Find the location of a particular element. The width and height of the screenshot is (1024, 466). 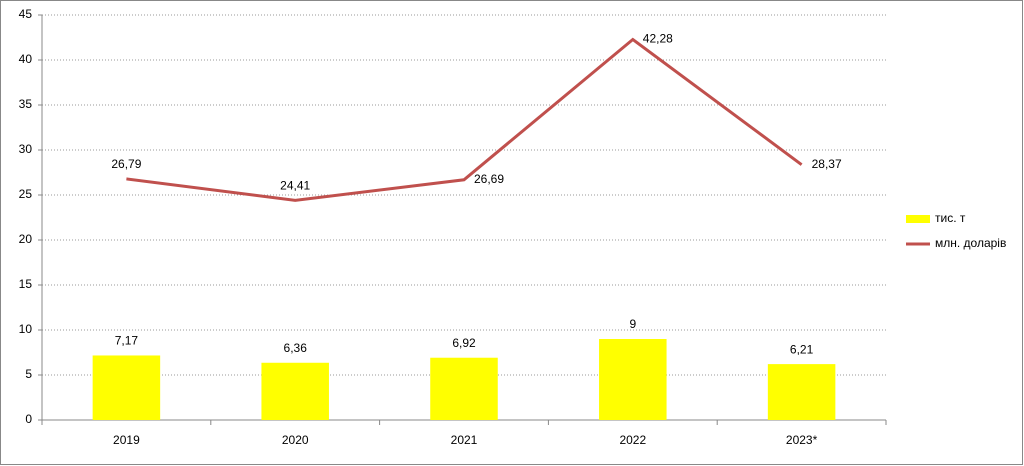

data-label: 26,69 is located at coordinates (489, 179).